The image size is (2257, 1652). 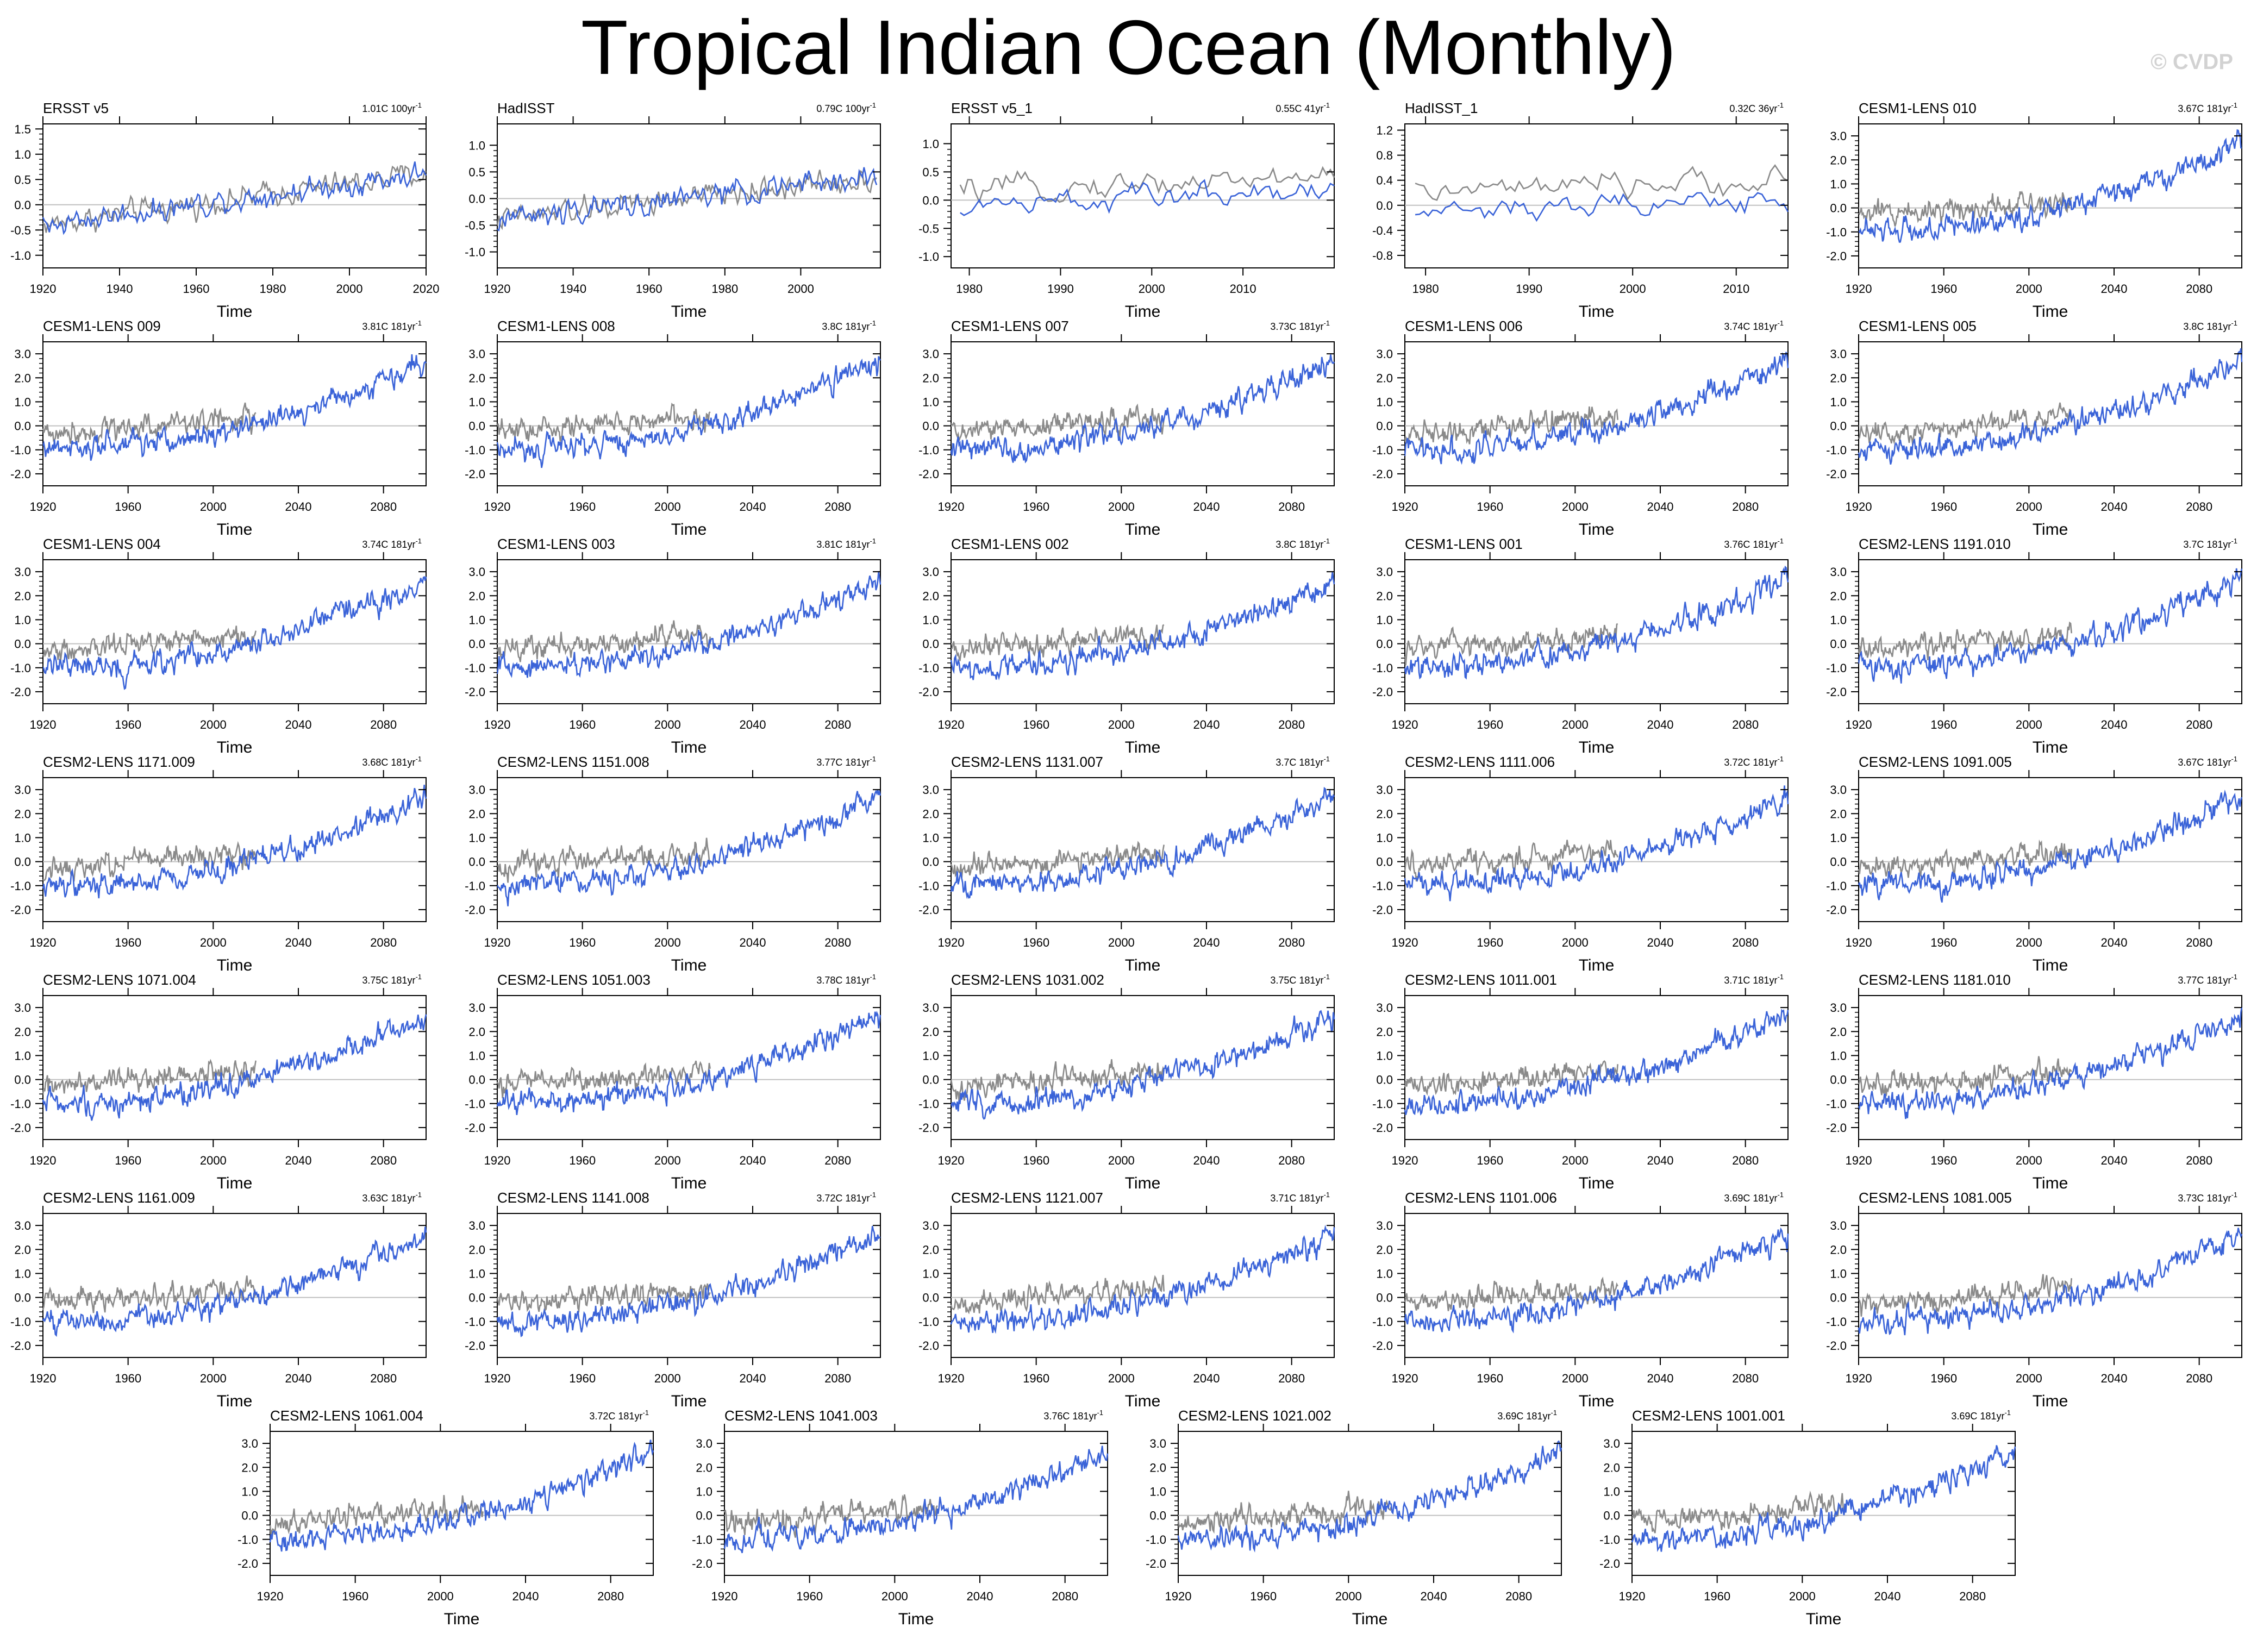 I want to click on y-tick-label: -0.8, so click(x=1383, y=255).